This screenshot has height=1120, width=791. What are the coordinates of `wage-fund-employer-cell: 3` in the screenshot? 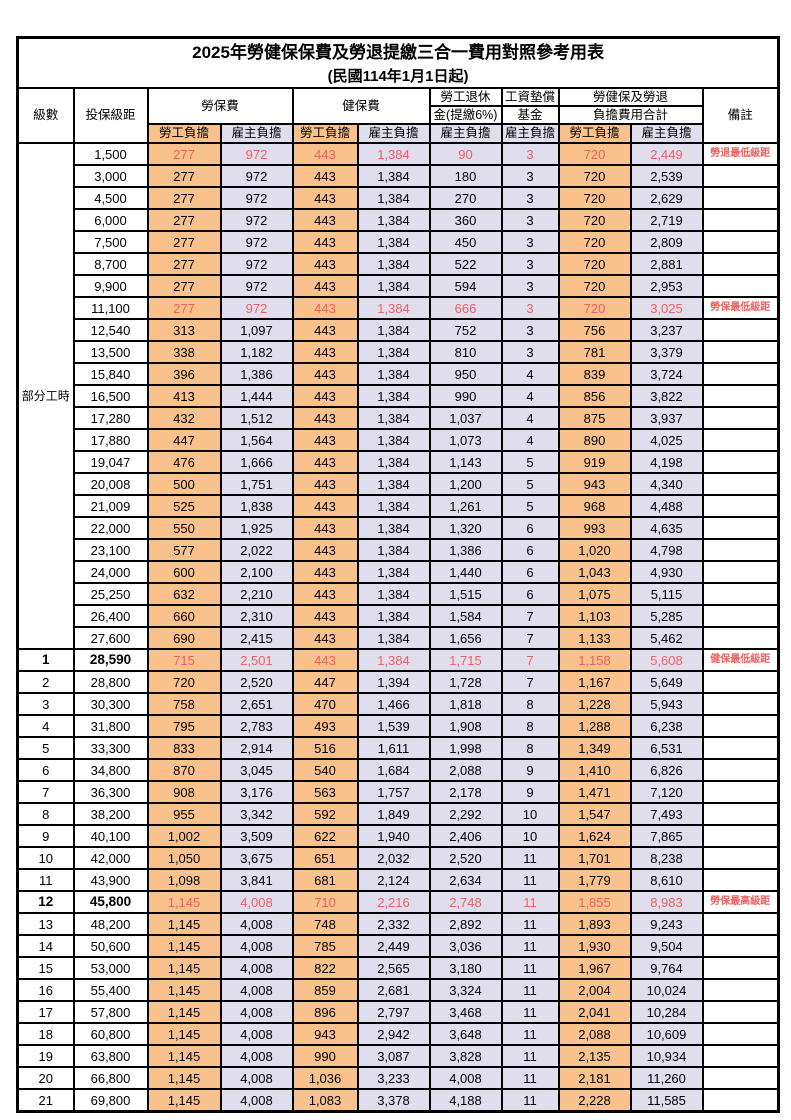 It's located at (530, 264).